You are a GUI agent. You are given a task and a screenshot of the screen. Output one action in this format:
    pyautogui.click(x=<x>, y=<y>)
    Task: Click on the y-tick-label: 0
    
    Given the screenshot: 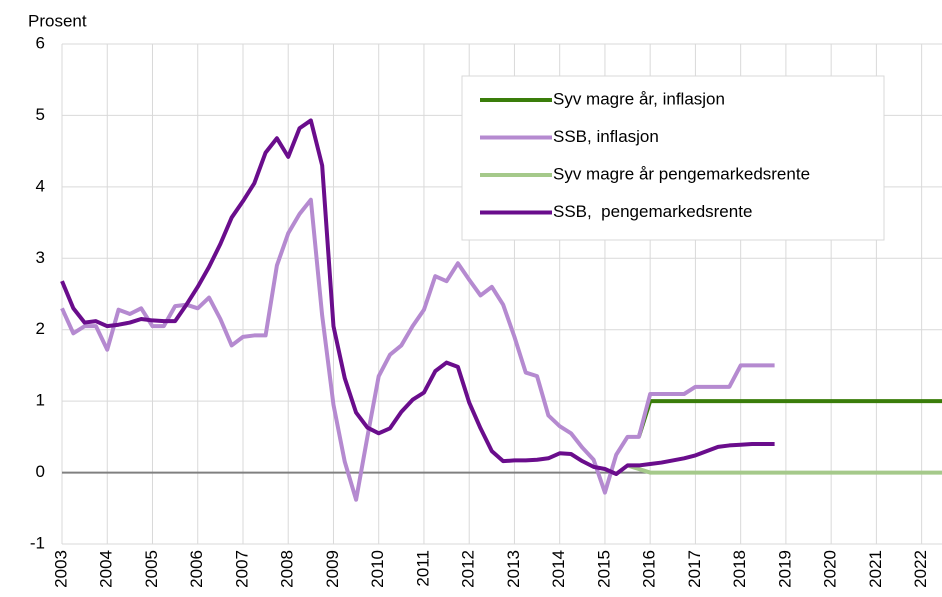 What is the action you would take?
    pyautogui.click(x=40, y=471)
    